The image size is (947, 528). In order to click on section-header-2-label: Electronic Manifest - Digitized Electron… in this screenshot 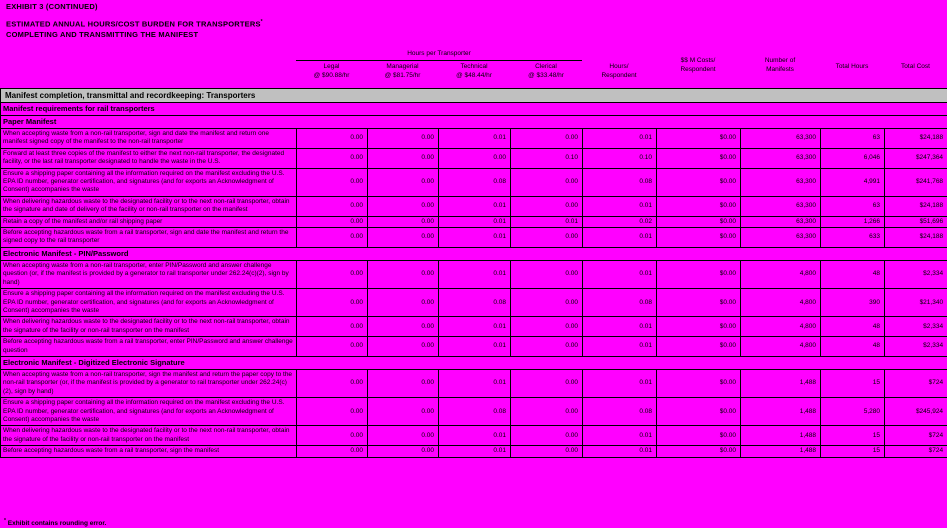, I will do `click(473, 362)`.